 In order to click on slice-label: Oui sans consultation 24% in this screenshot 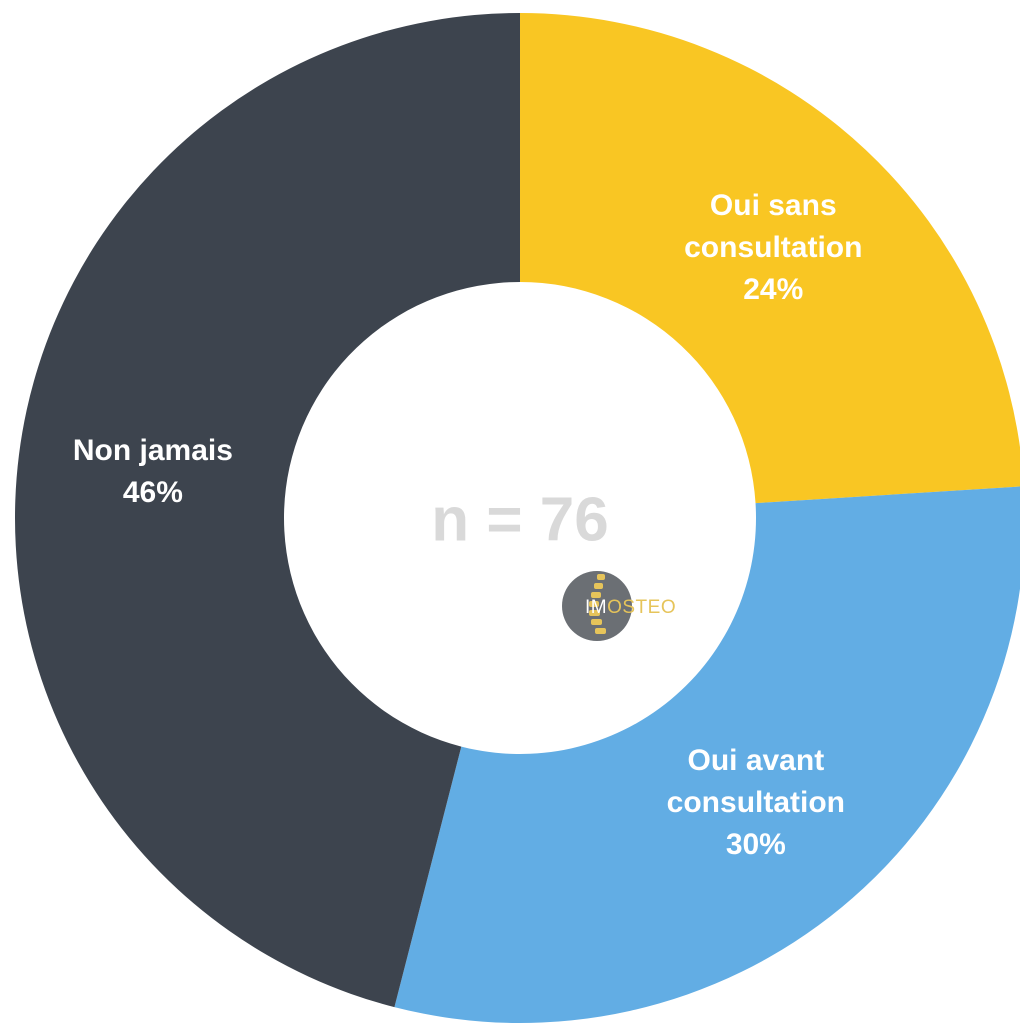, I will do `click(773, 248)`.